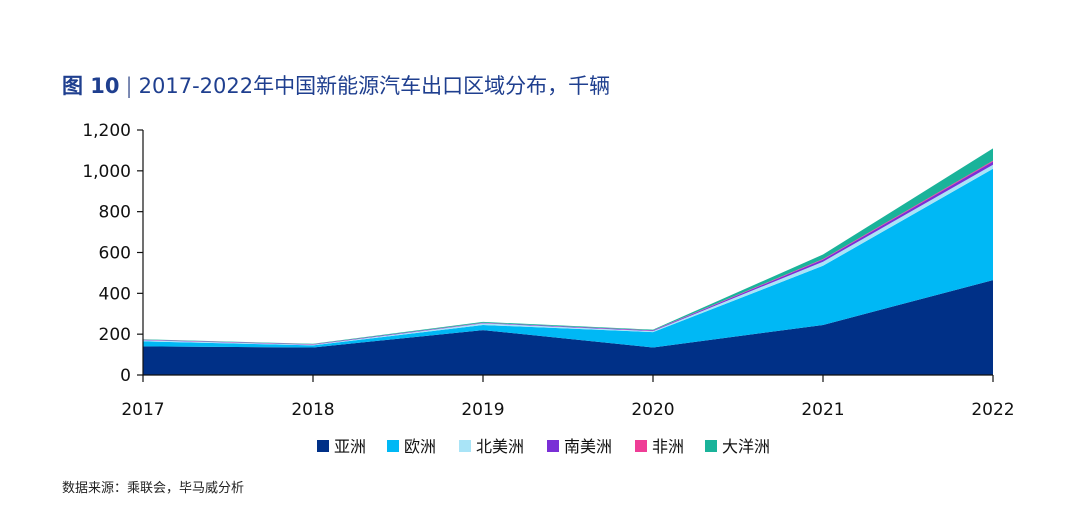 Image resolution: width=1080 pixels, height=523 pixels. What do you see at coordinates (312, 410) in the screenshot?
I see `x-tick-label: 2018` at bounding box center [312, 410].